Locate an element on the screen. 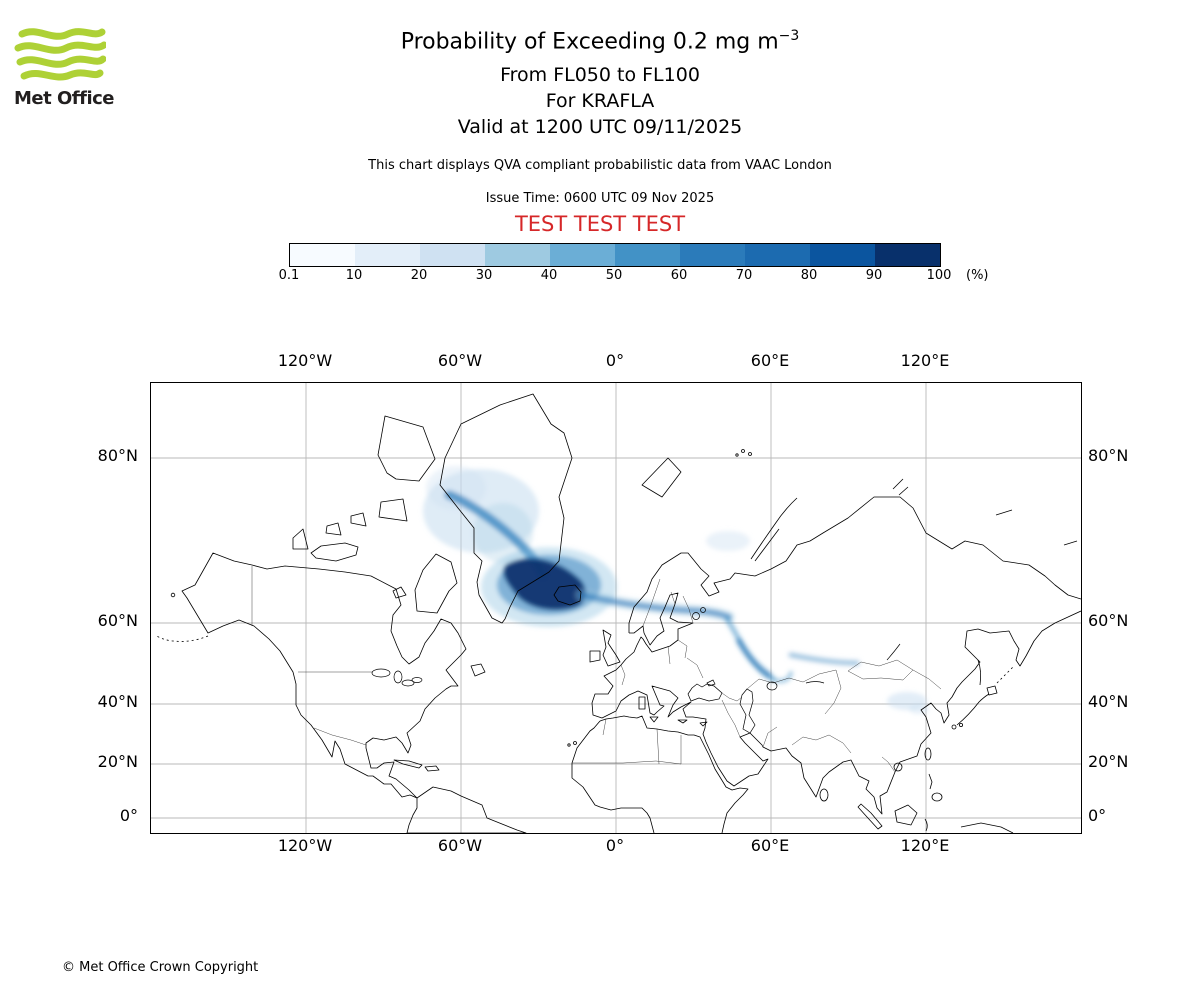 This screenshot has width=1200, height=1000. colorbar-tick-label: 50 is located at coordinates (614, 275).